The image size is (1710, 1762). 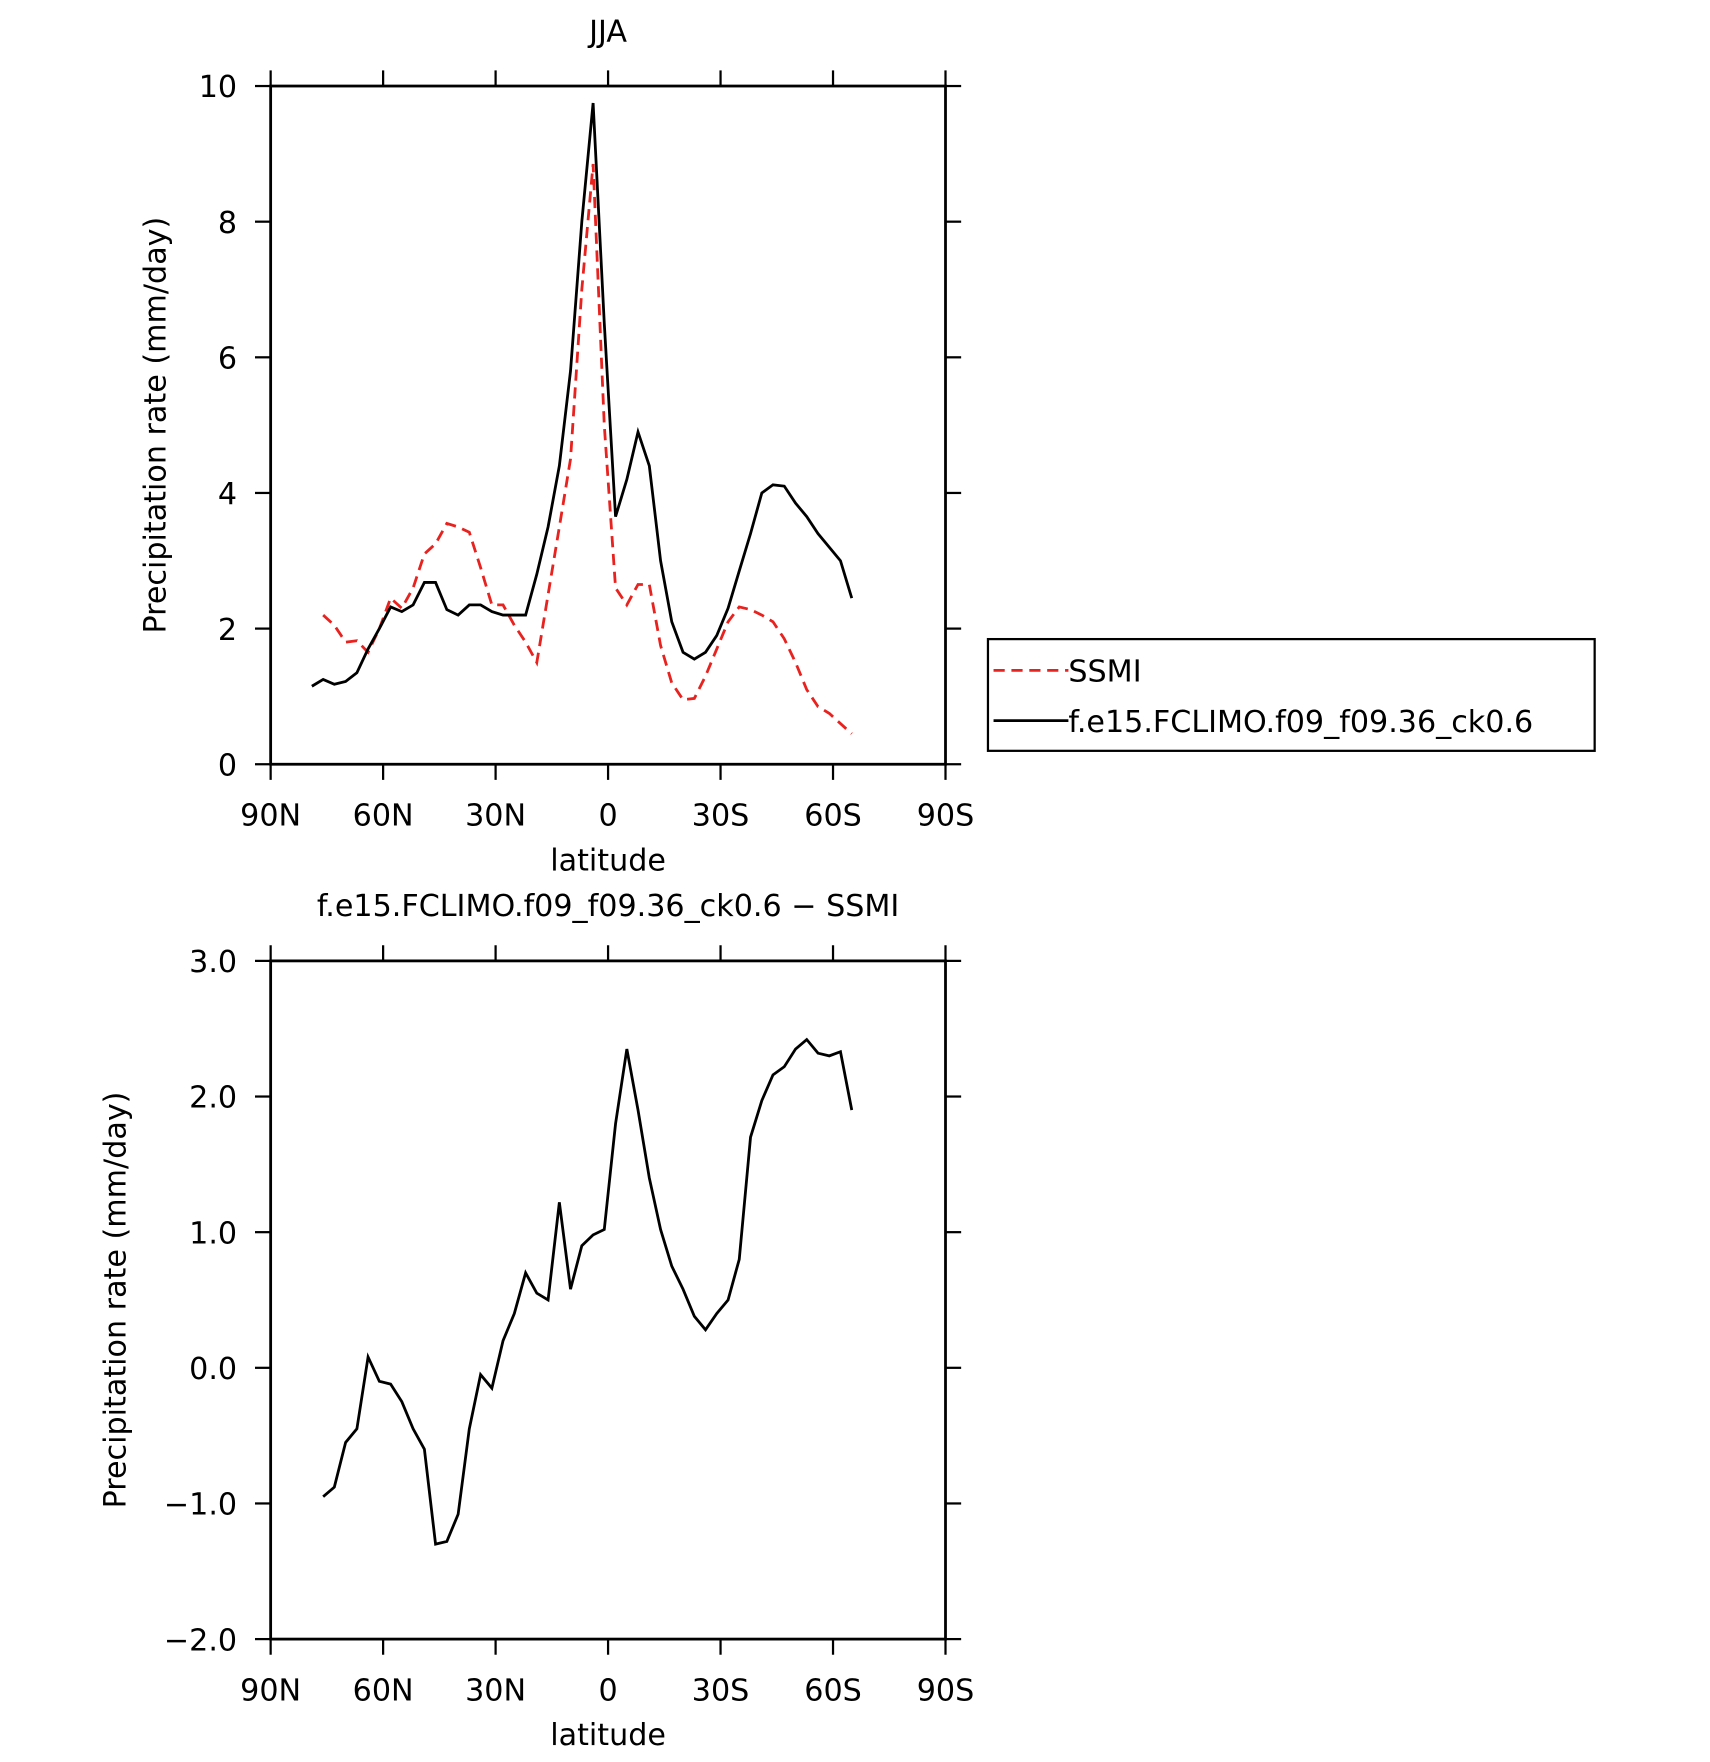 I want to click on y-tick-label: 8, so click(x=227, y=223).